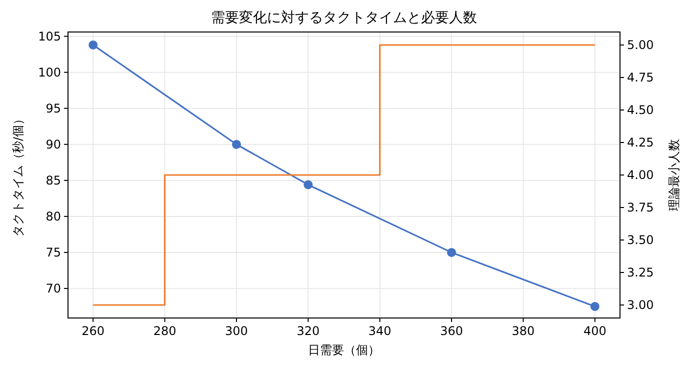  What do you see at coordinates (640, 77) in the screenshot?
I see `y2-tick-label: 4.75` at bounding box center [640, 77].